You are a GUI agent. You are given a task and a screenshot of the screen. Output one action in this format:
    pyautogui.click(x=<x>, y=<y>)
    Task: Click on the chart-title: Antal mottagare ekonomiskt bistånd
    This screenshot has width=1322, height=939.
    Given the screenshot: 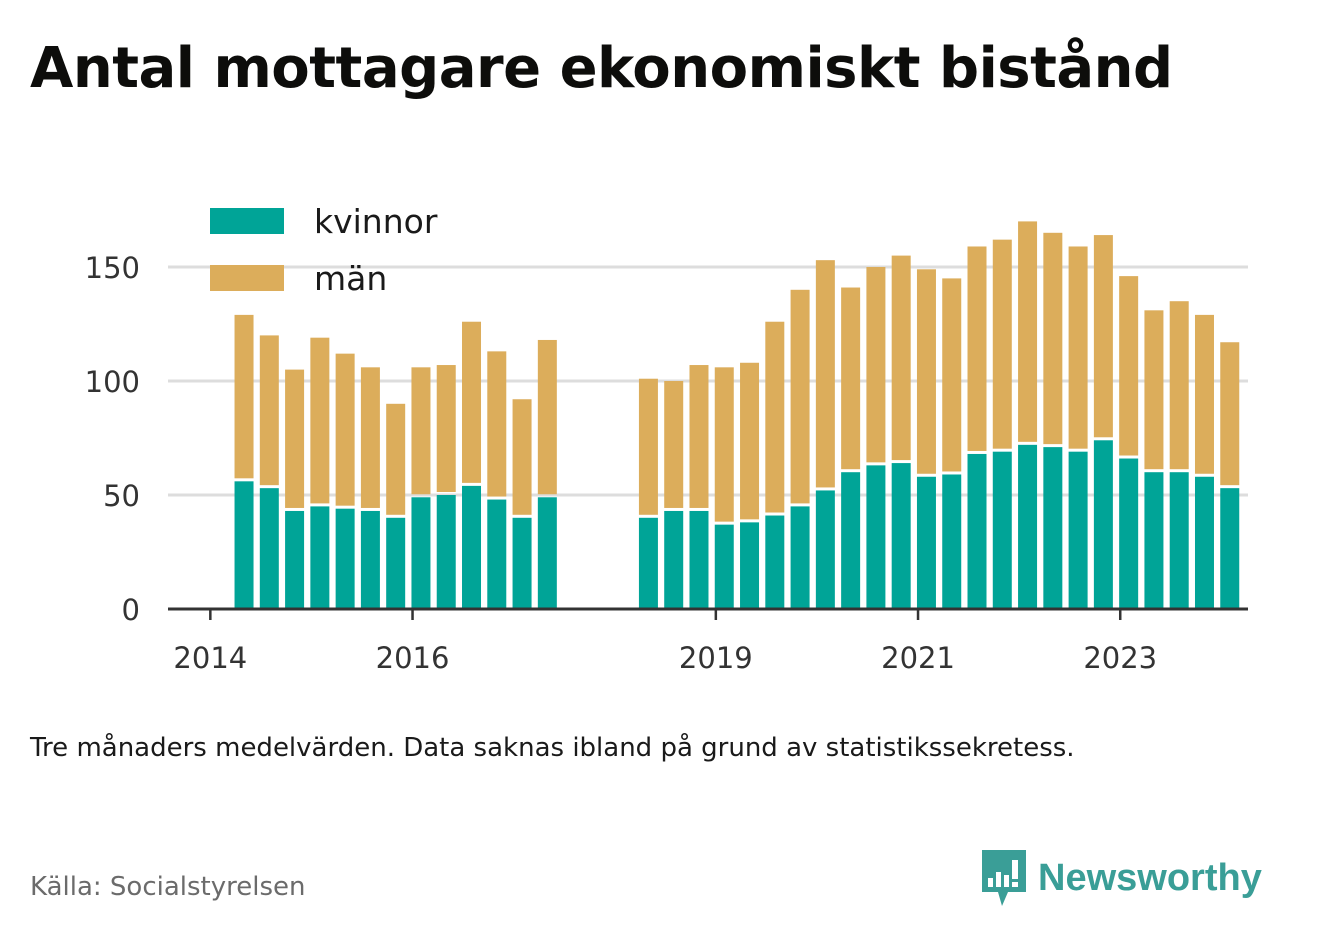 What is the action you would take?
    pyautogui.click(x=601, y=68)
    